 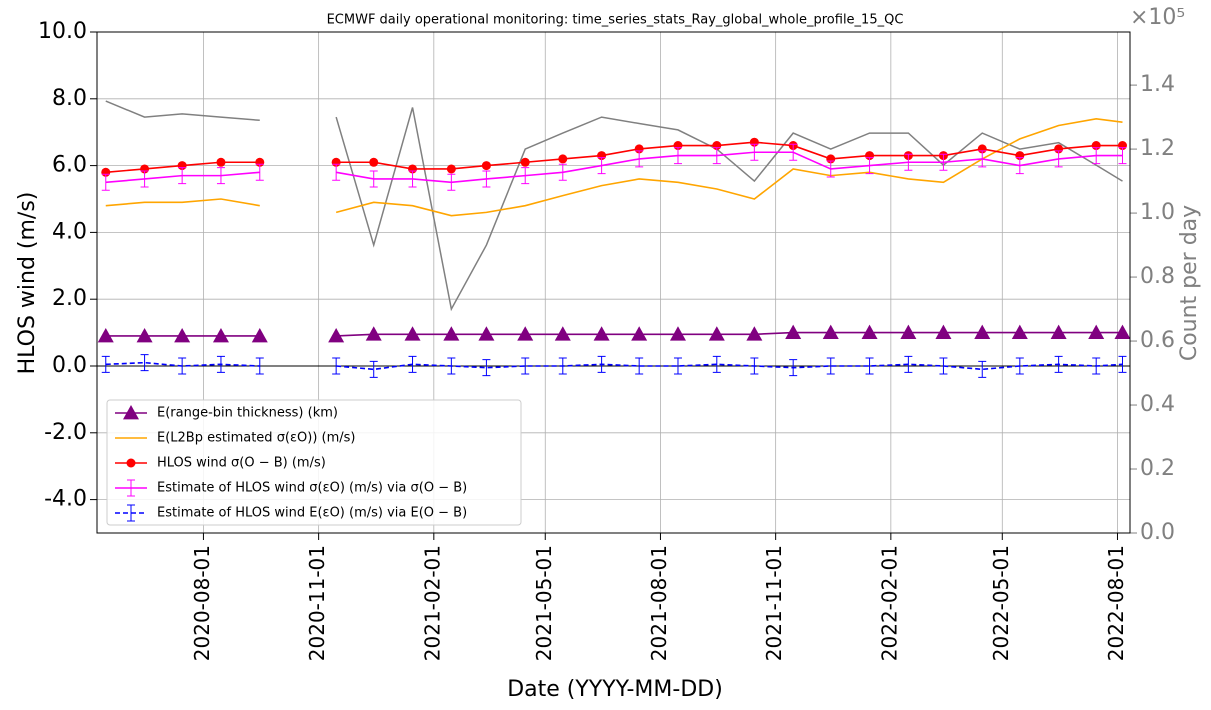 What do you see at coordinates (256, 438) in the screenshot?
I see `legend-label: E(L2Bp estimated σ(εO)) (m/s)` at bounding box center [256, 438].